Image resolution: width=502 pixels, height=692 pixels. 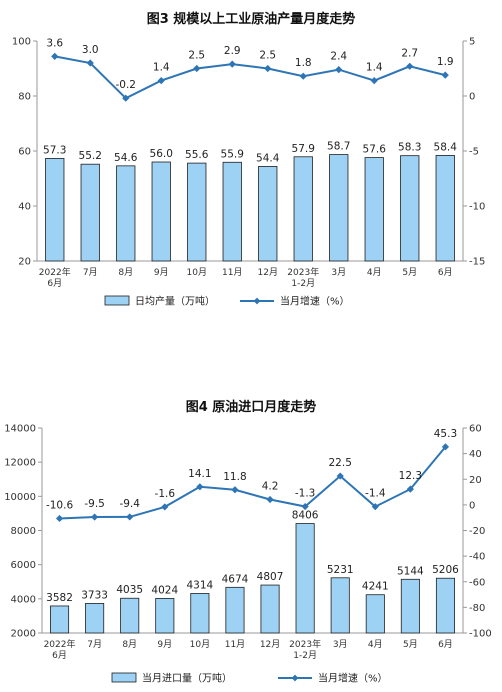 I want to click on bar-label: 3733, so click(x=94, y=595).